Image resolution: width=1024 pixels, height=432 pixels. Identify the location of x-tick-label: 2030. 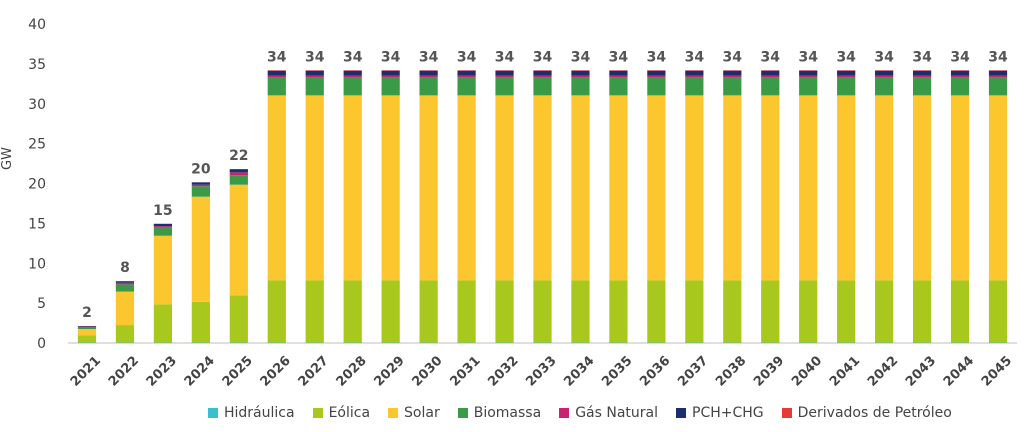
(427, 371).